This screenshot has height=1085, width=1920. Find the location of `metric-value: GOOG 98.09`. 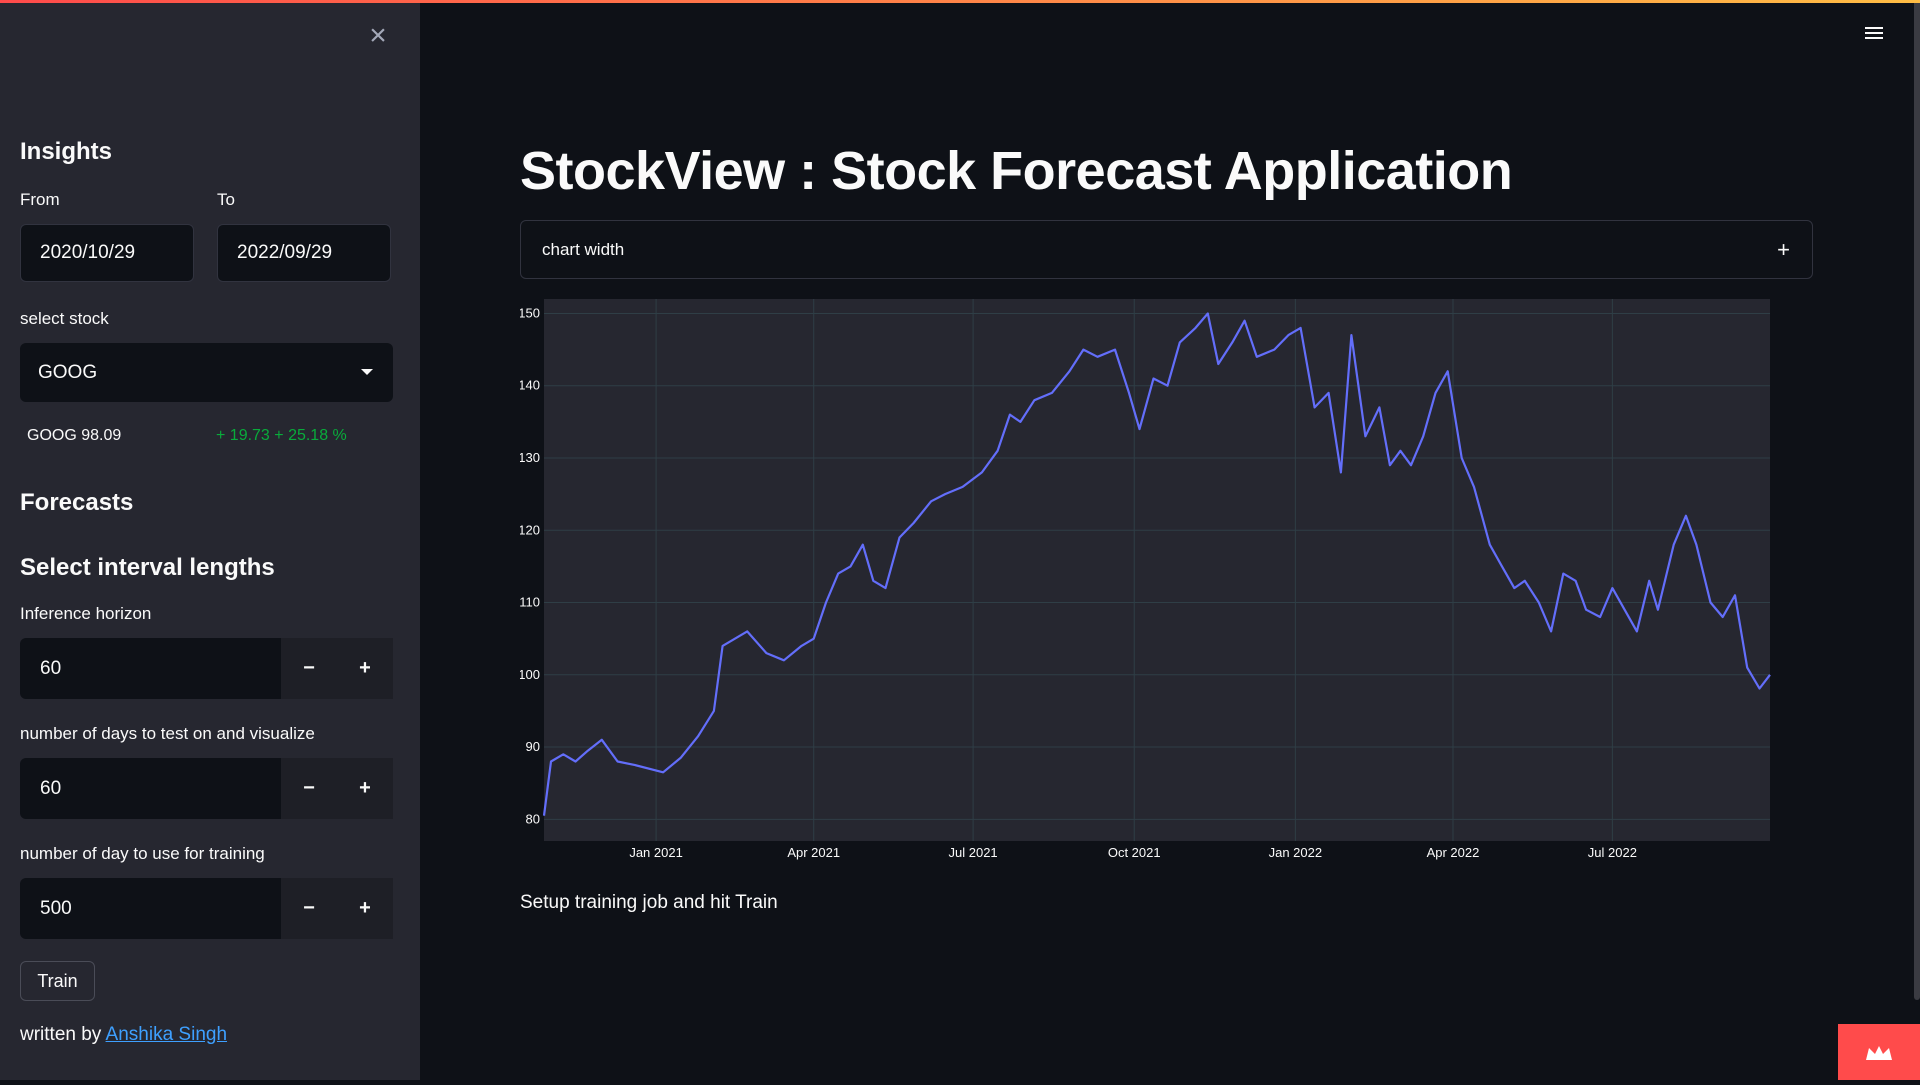

metric-value: GOOG 98.09 is located at coordinates (74, 435).